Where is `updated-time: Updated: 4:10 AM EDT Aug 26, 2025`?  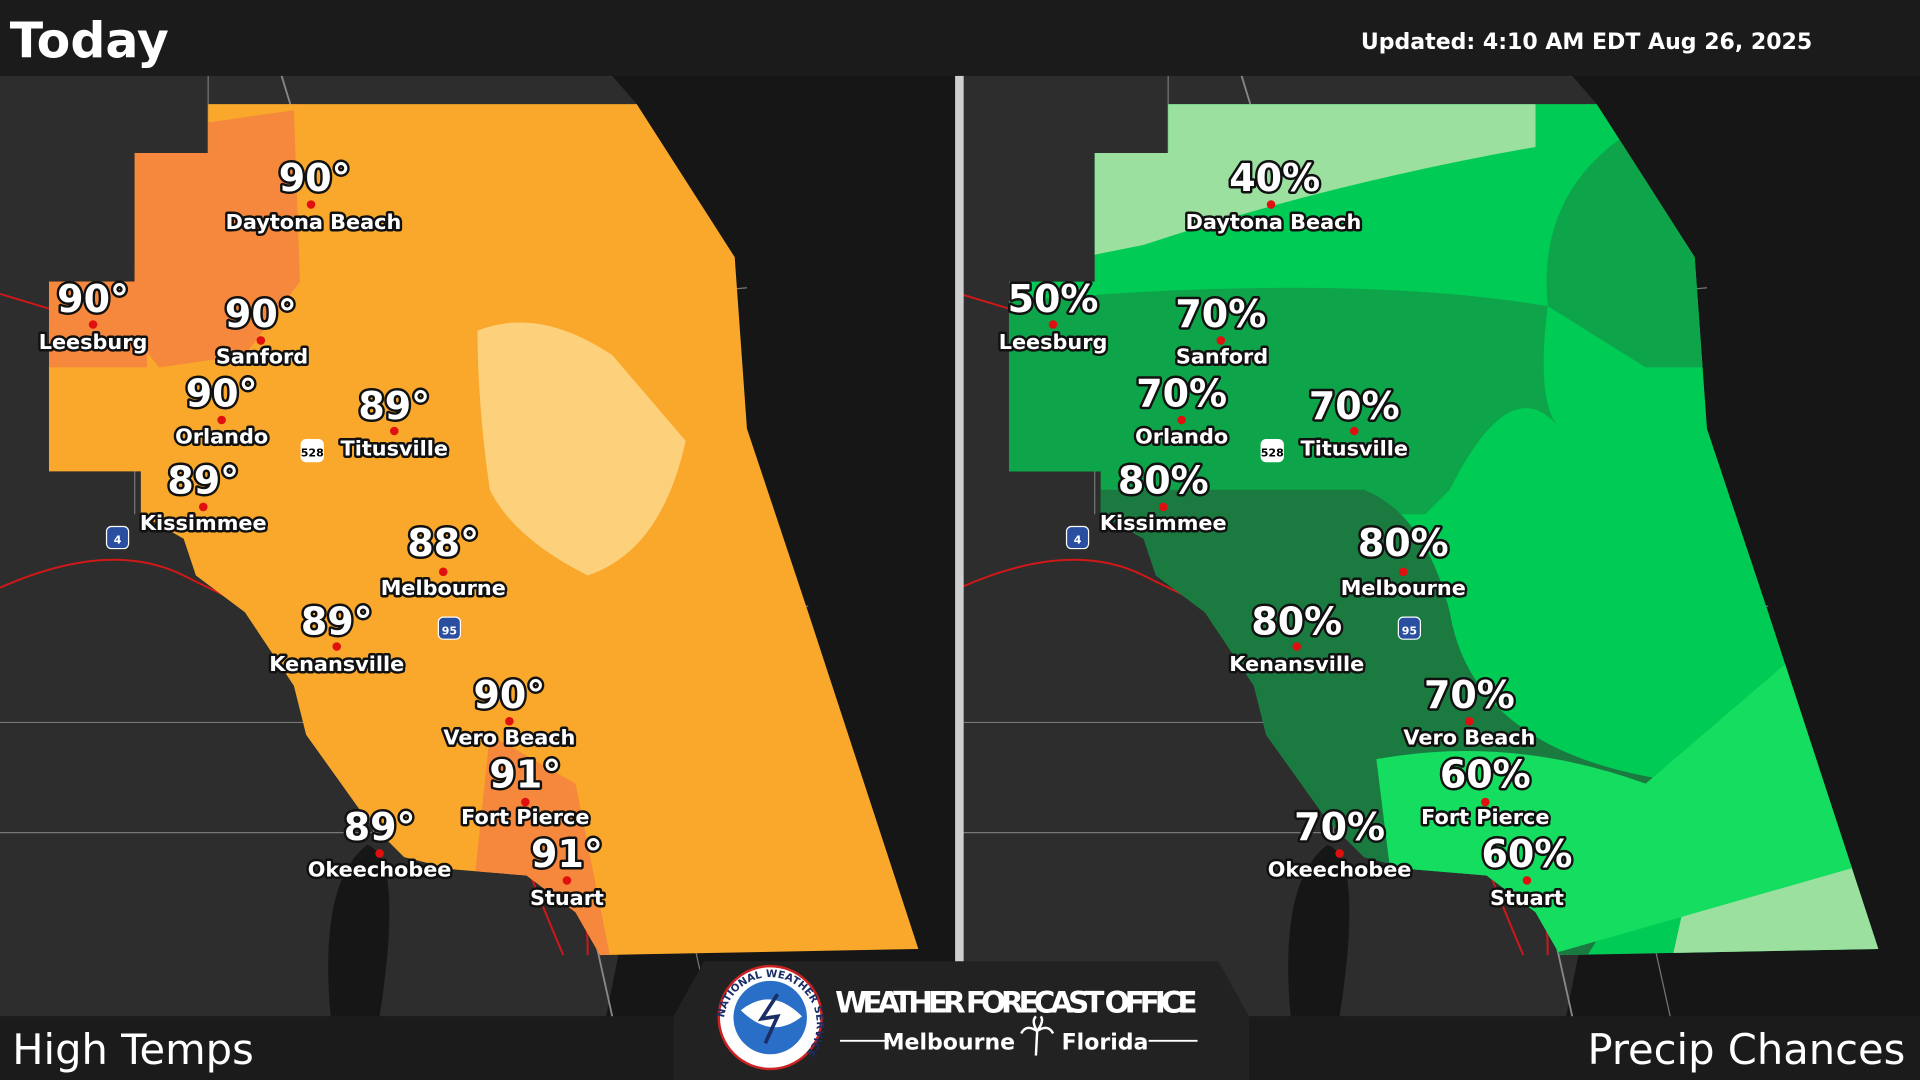 updated-time: Updated: 4:10 AM EDT Aug 26, 2025 is located at coordinates (1586, 42).